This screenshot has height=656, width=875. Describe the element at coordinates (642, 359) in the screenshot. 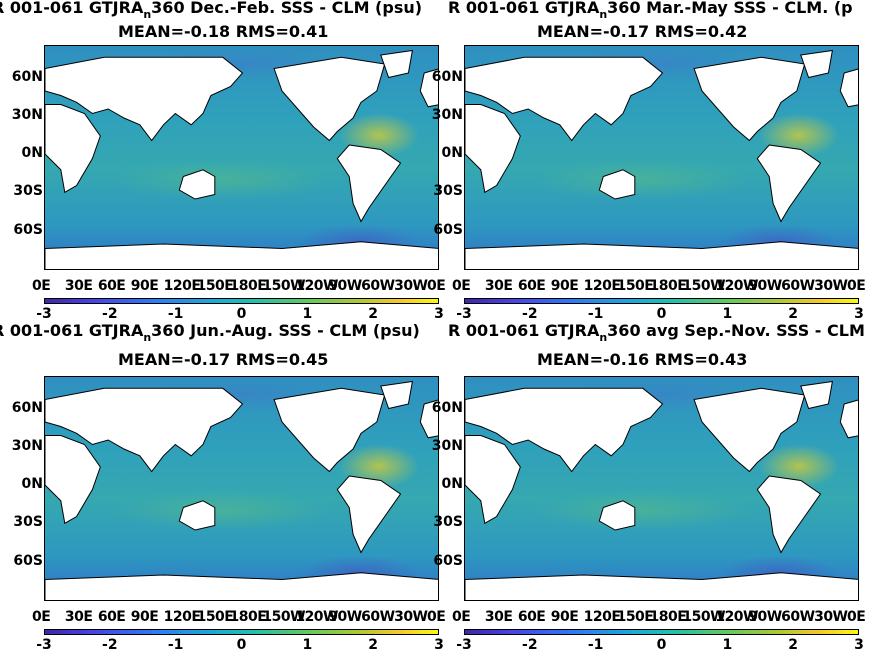

I see `chart-subtitle: MEAN=-0.16 RMS=0.43` at that location.